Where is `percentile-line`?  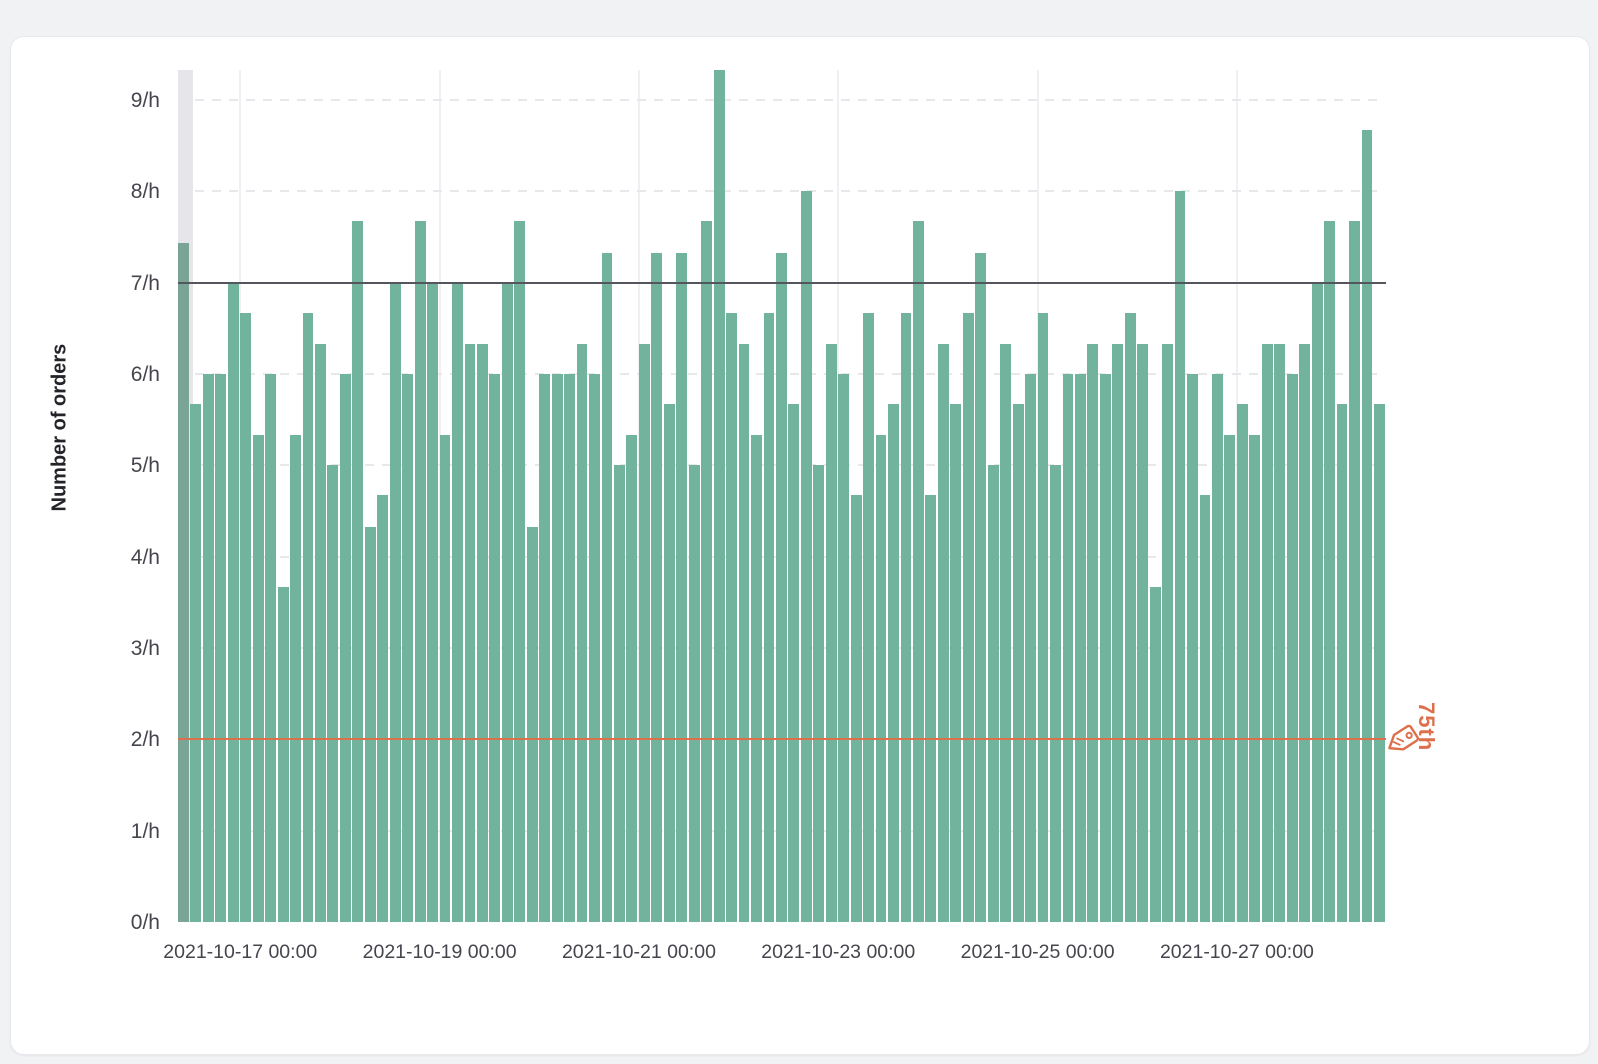 percentile-line is located at coordinates (782, 739).